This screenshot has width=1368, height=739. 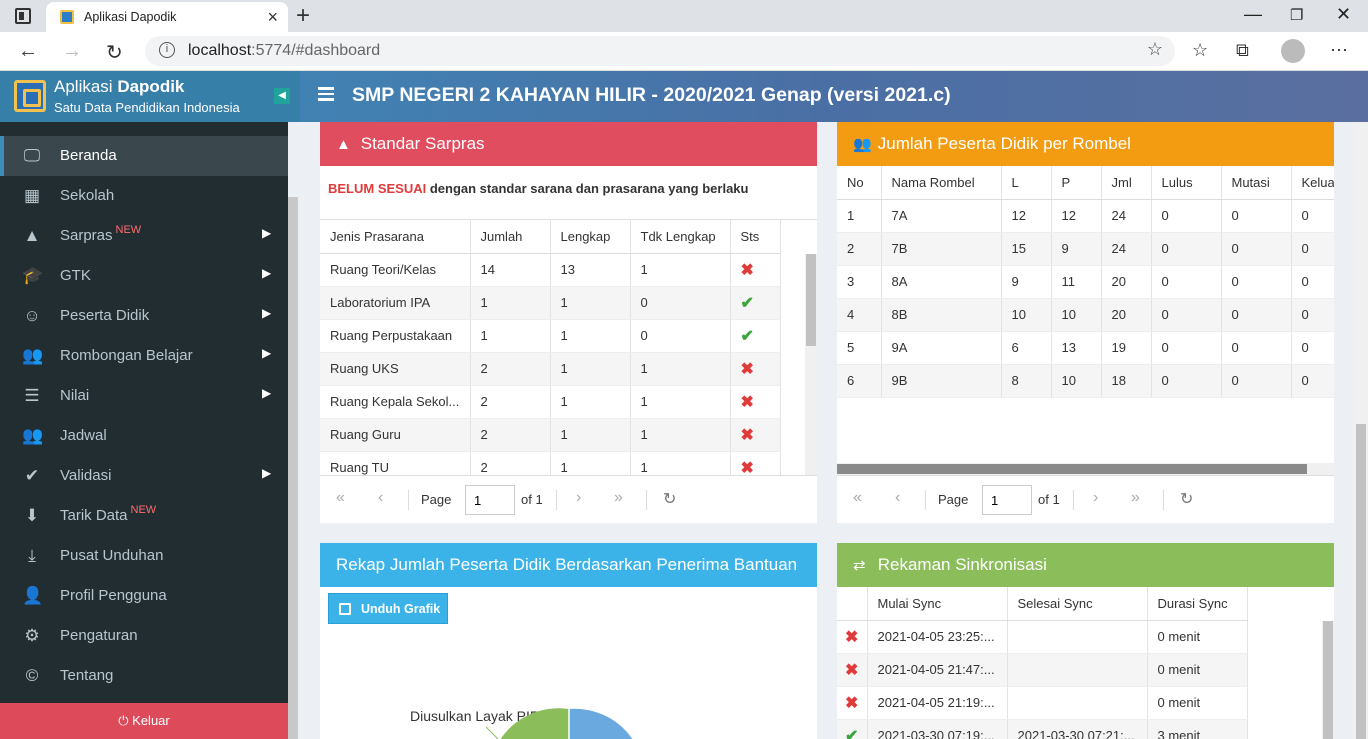 What do you see at coordinates (1042, 637) in the screenshot?
I see `table-row: ✖ 2021-04-05 23:25:... 0 menit` at bounding box center [1042, 637].